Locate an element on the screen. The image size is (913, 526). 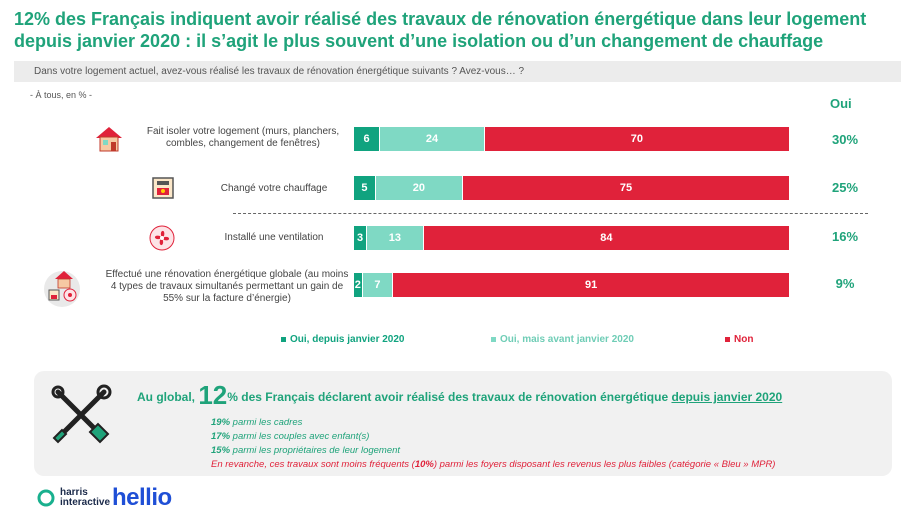
stat-cadres: 19% parmi les cadres is located at coordinates (256, 422).